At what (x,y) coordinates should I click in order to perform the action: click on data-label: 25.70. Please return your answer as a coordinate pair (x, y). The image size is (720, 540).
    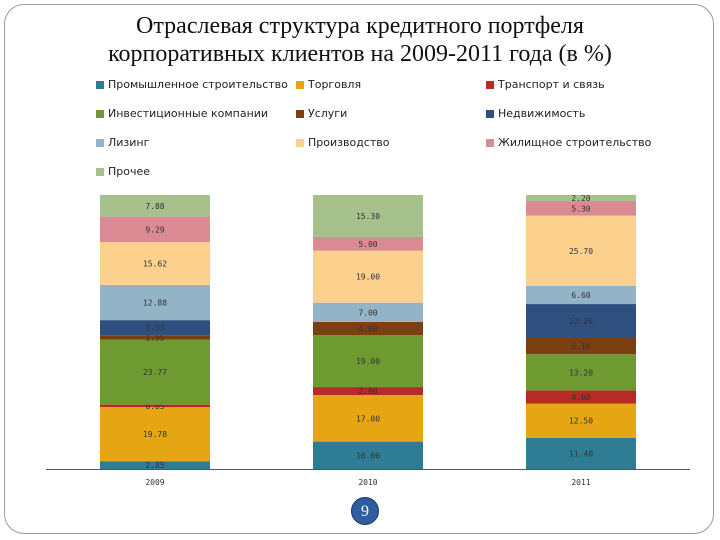
    Looking at the image, I should click on (581, 251).